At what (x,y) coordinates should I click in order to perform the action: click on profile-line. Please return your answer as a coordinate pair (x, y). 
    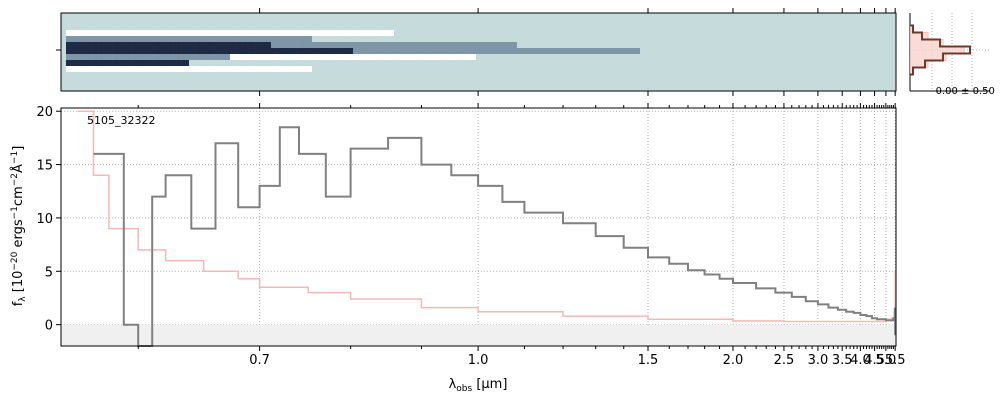
    Looking at the image, I should click on (940, 50).